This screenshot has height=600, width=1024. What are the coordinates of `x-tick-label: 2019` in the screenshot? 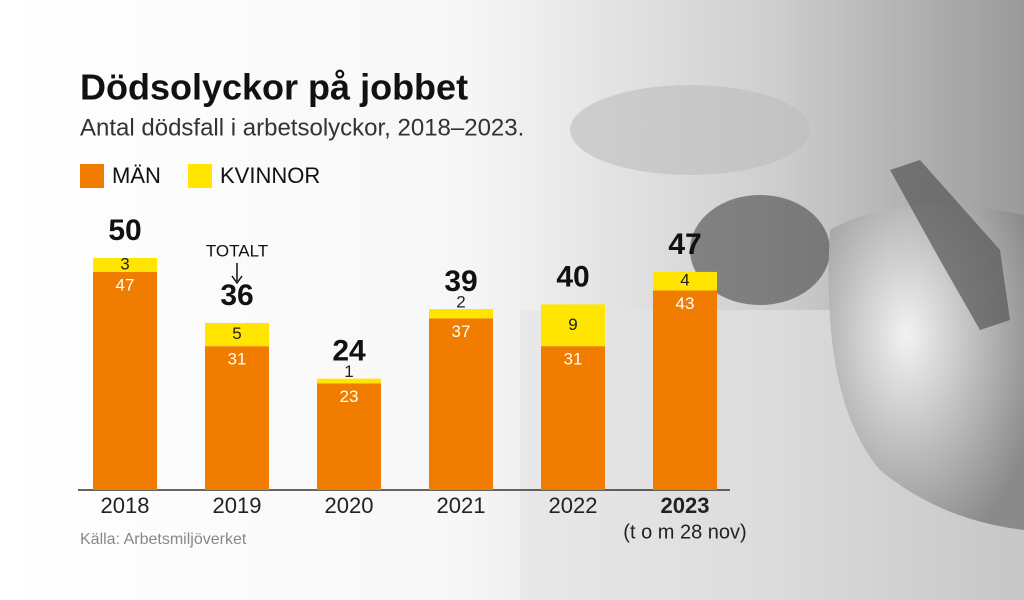 It's located at (237, 505).